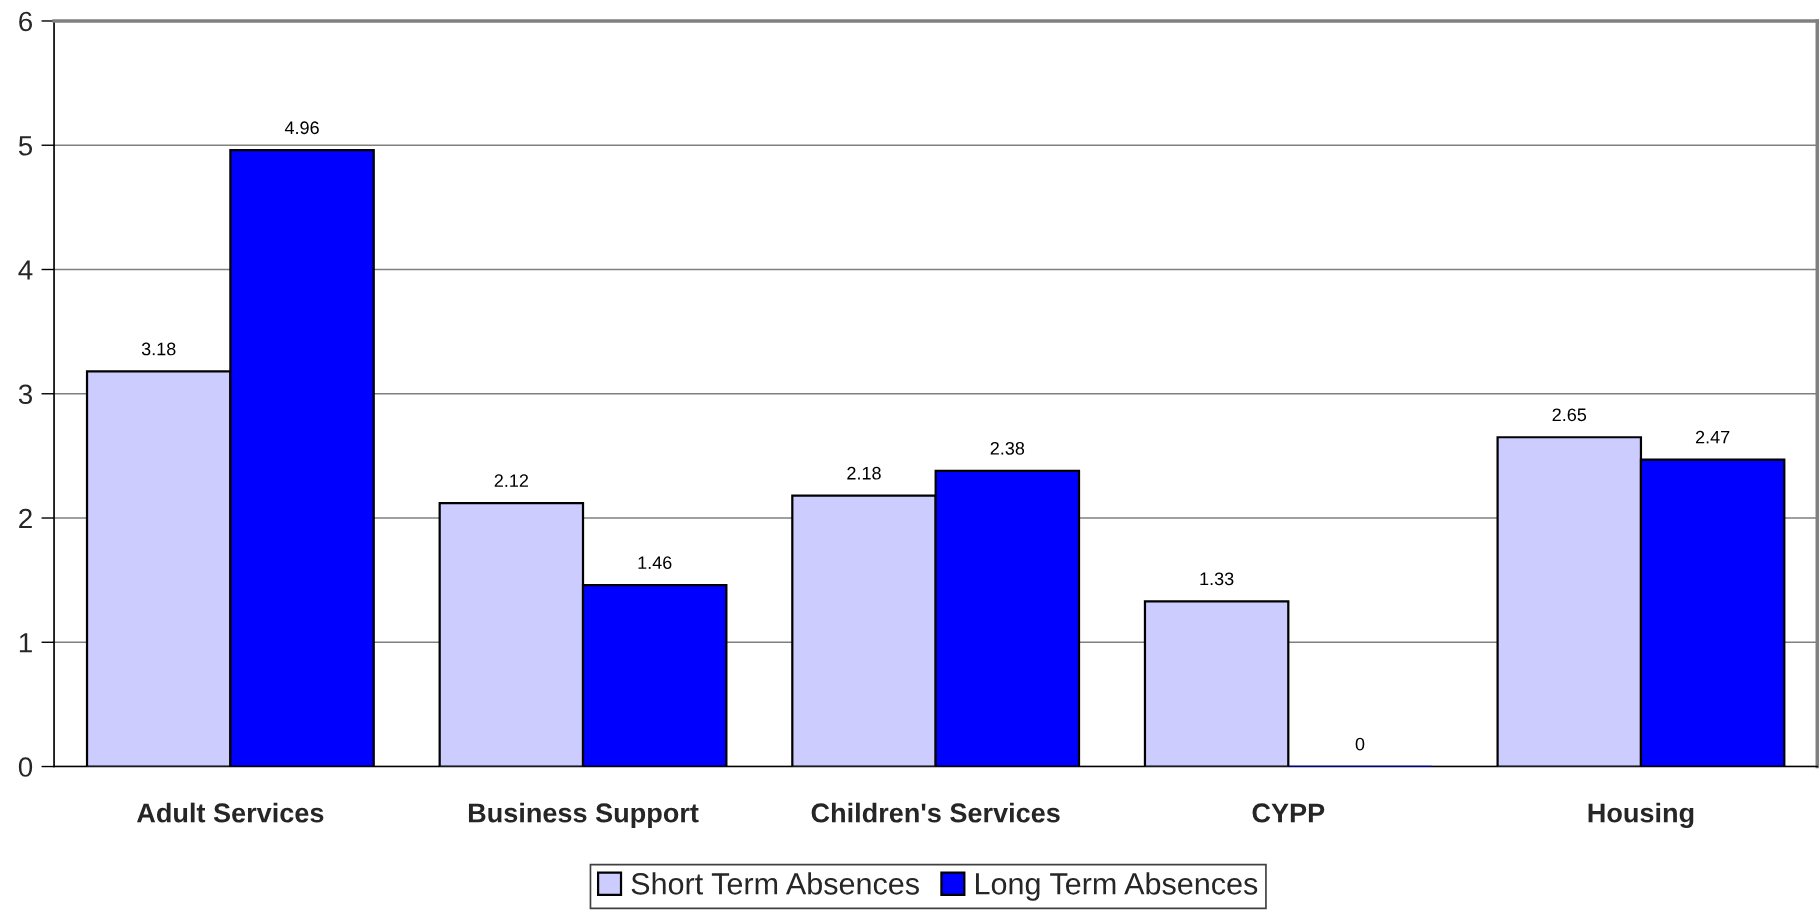 This screenshot has width=1820, height=912. Describe the element at coordinates (301, 128) in the screenshot. I see `data-label: 4.96` at that location.